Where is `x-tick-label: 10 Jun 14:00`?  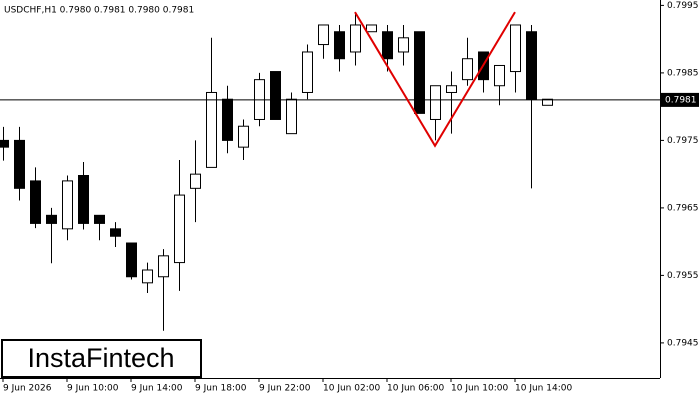 x-tick-label: 10 Jun 14:00 is located at coordinates (543, 389).